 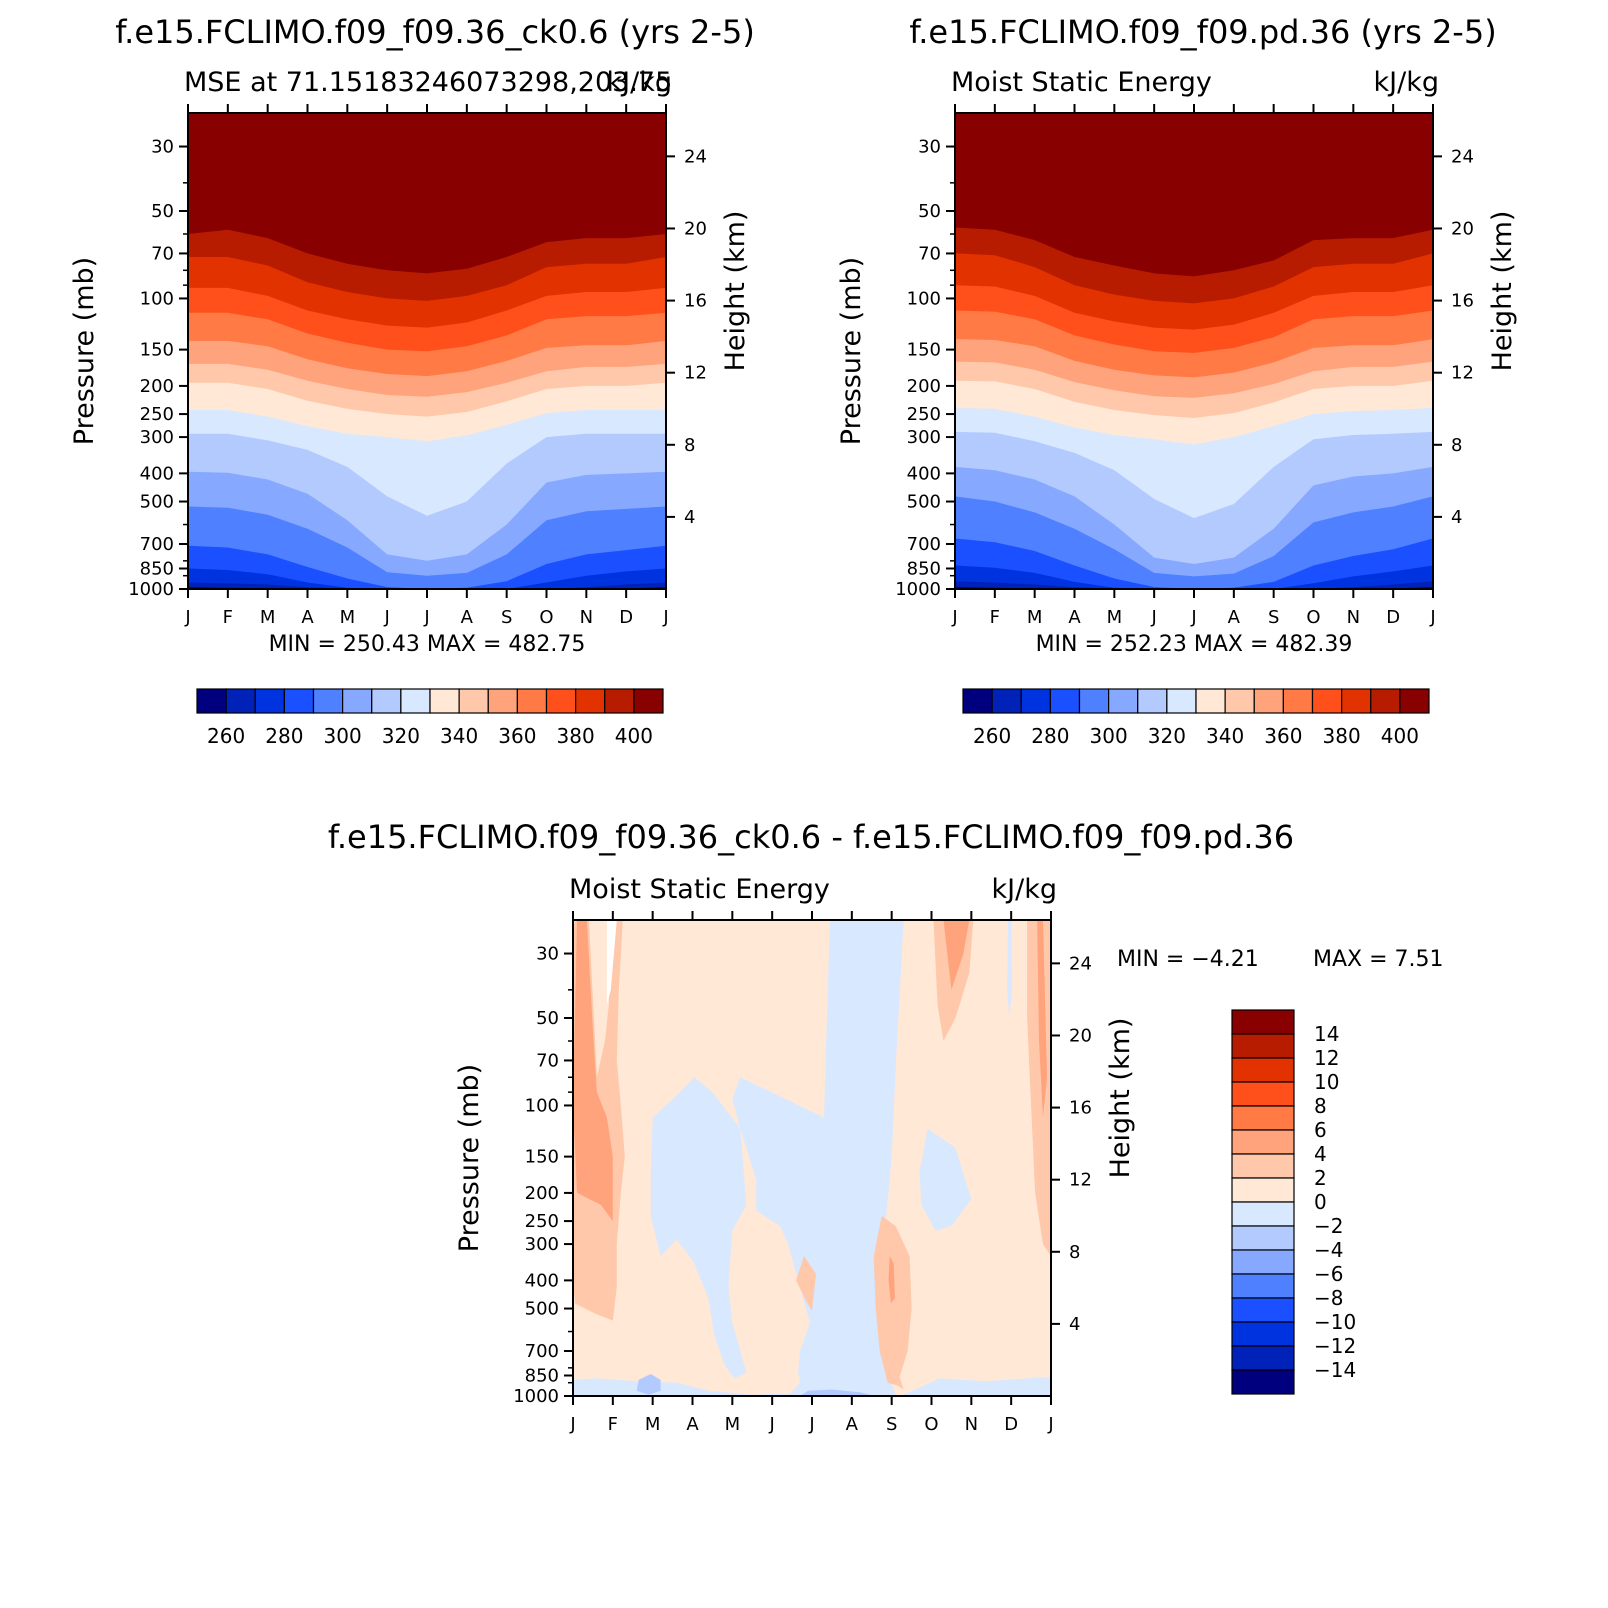 I want to click on colorbar-label: 380, so click(x=1342, y=736).